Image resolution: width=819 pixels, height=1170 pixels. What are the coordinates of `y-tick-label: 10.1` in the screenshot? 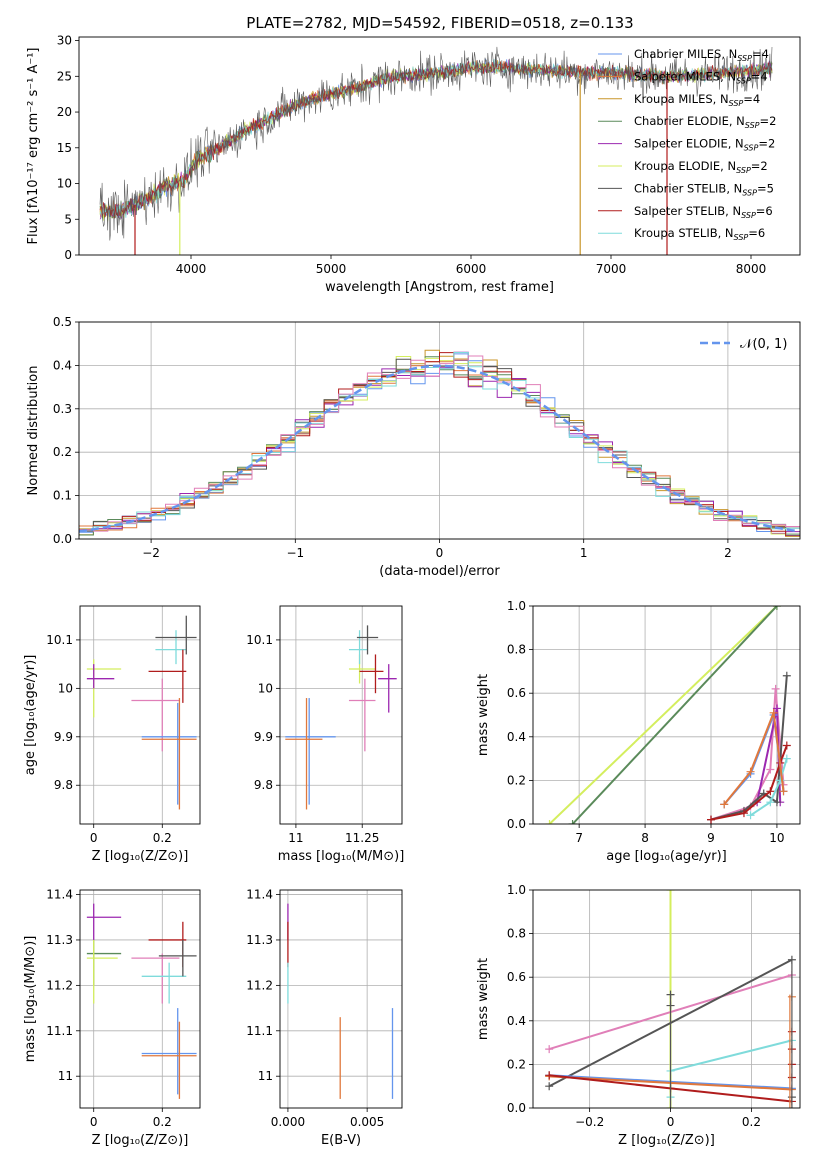 It's located at (259, 640).